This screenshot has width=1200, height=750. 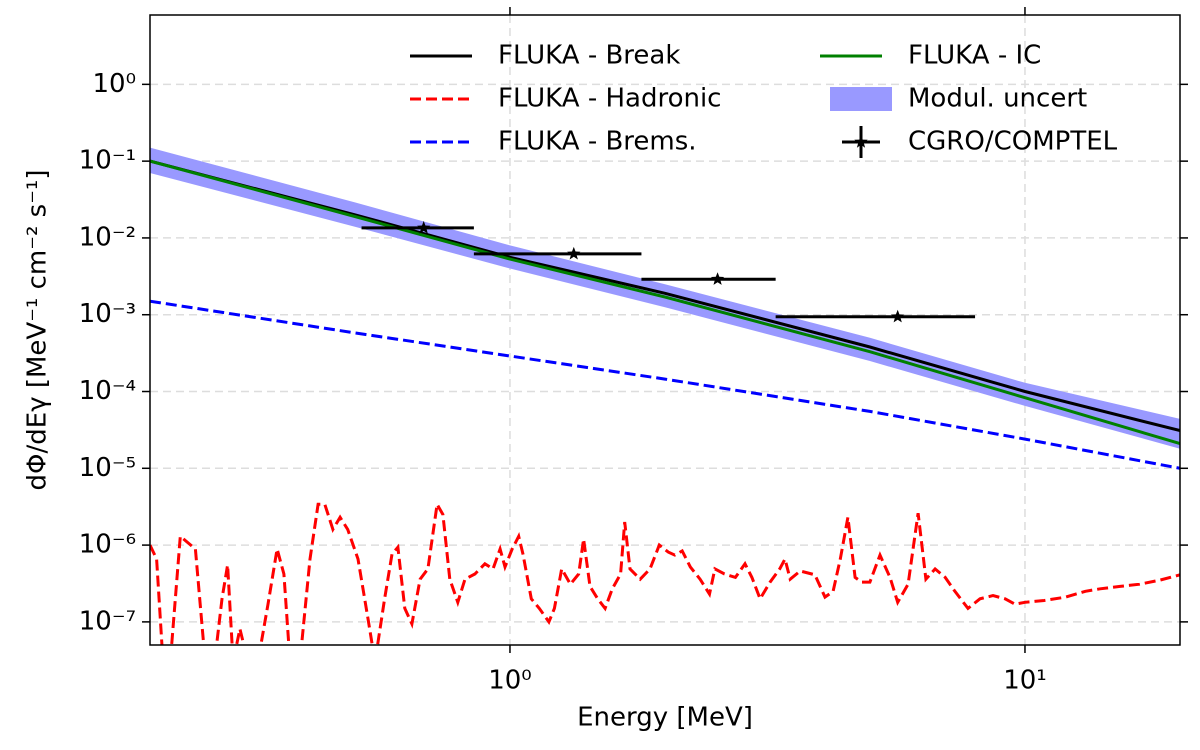 What do you see at coordinates (107, 545) in the screenshot?
I see `y-tick-label: 10⁻⁶` at bounding box center [107, 545].